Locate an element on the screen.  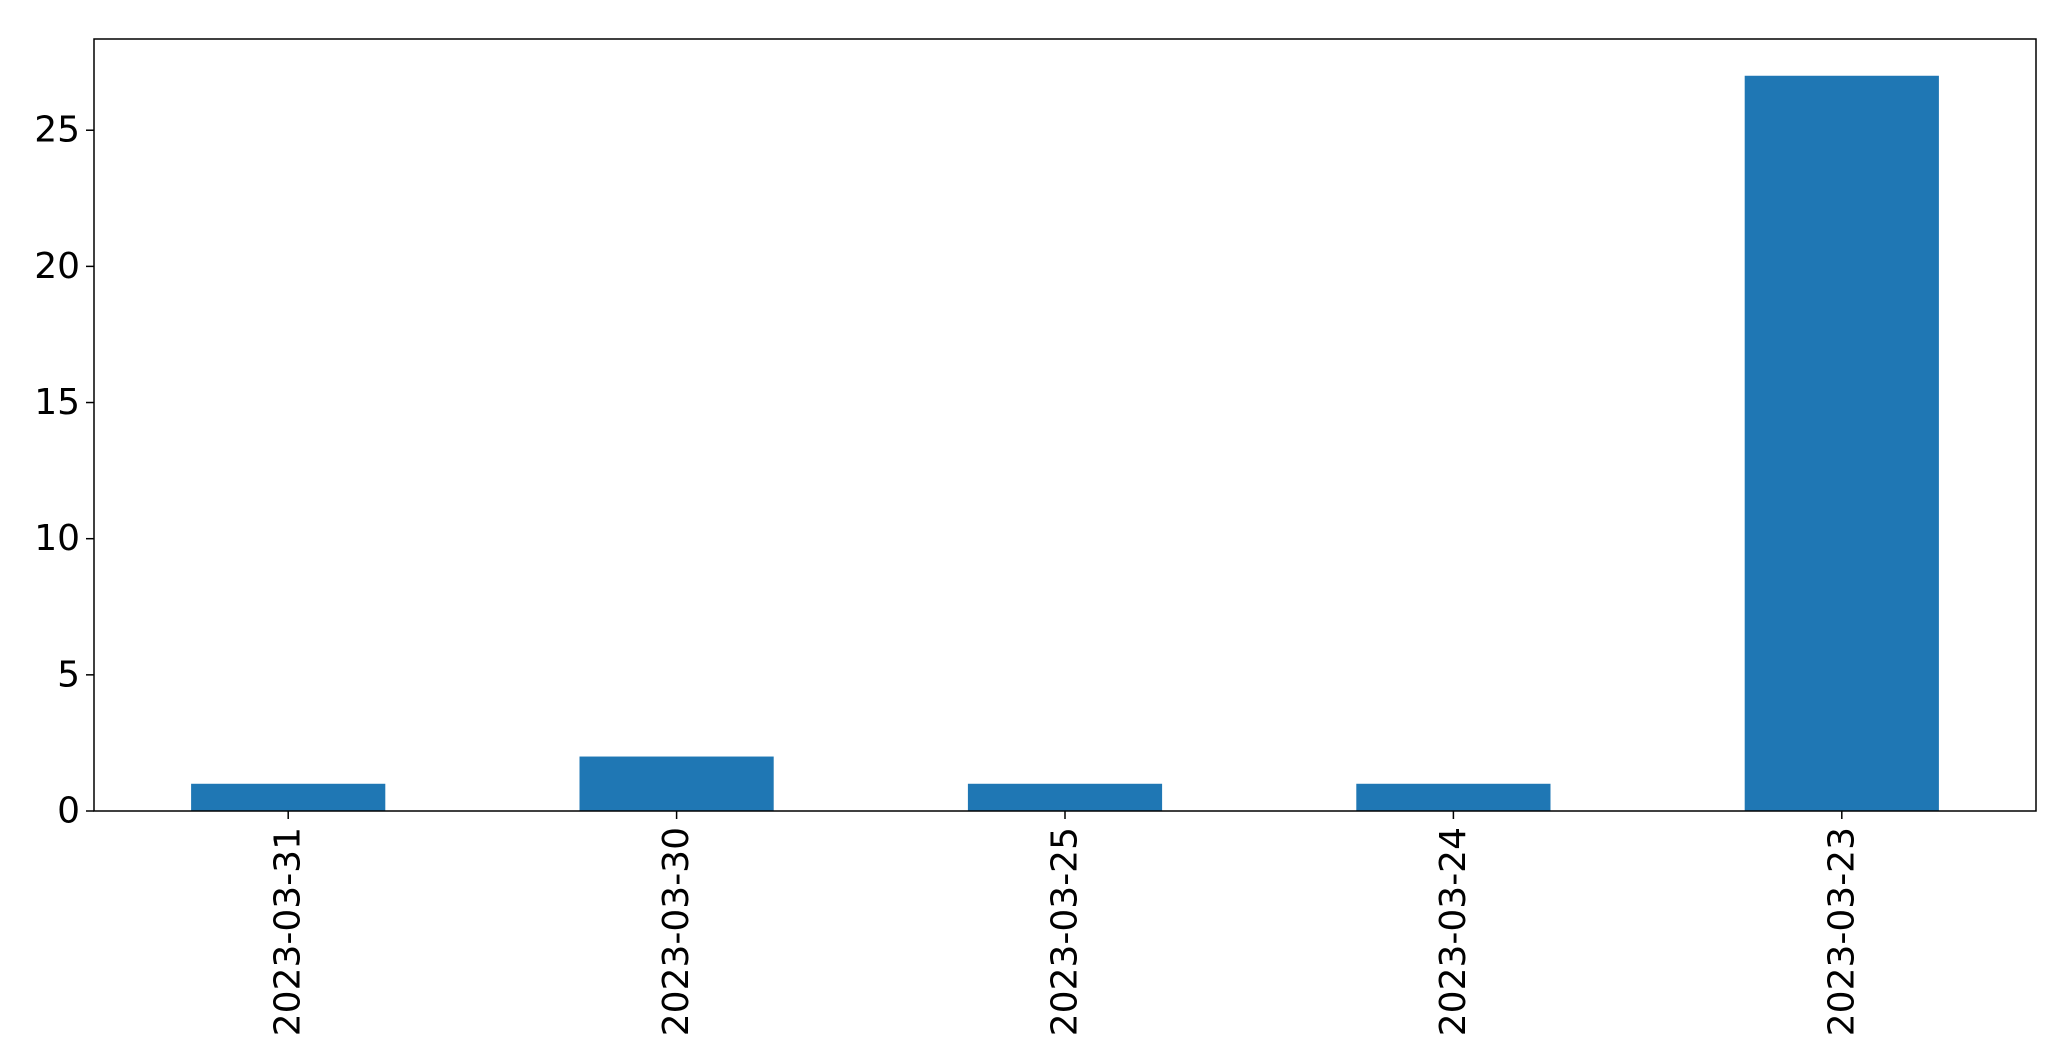
y-tick-label: 0 is located at coordinates (68, 811).